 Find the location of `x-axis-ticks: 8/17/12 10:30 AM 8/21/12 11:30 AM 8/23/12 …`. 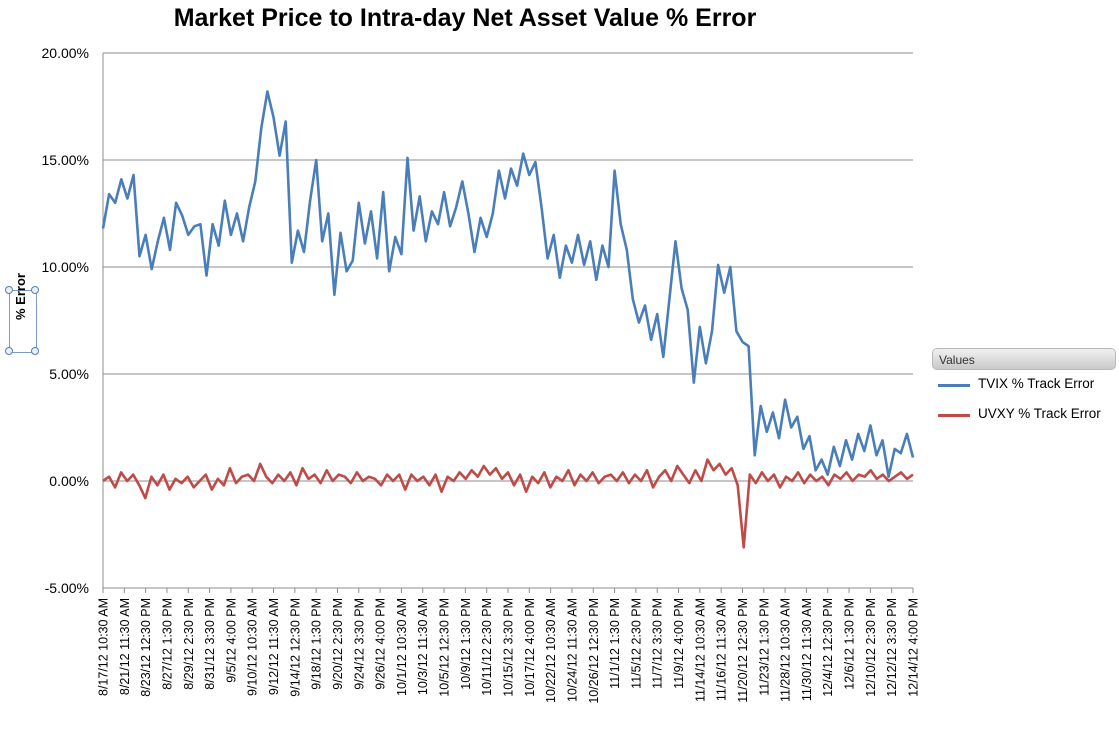

x-axis-ticks: 8/17/12 10:30 AM 8/21/12 11:30 AM 8/23/12 … is located at coordinates (509, 646).